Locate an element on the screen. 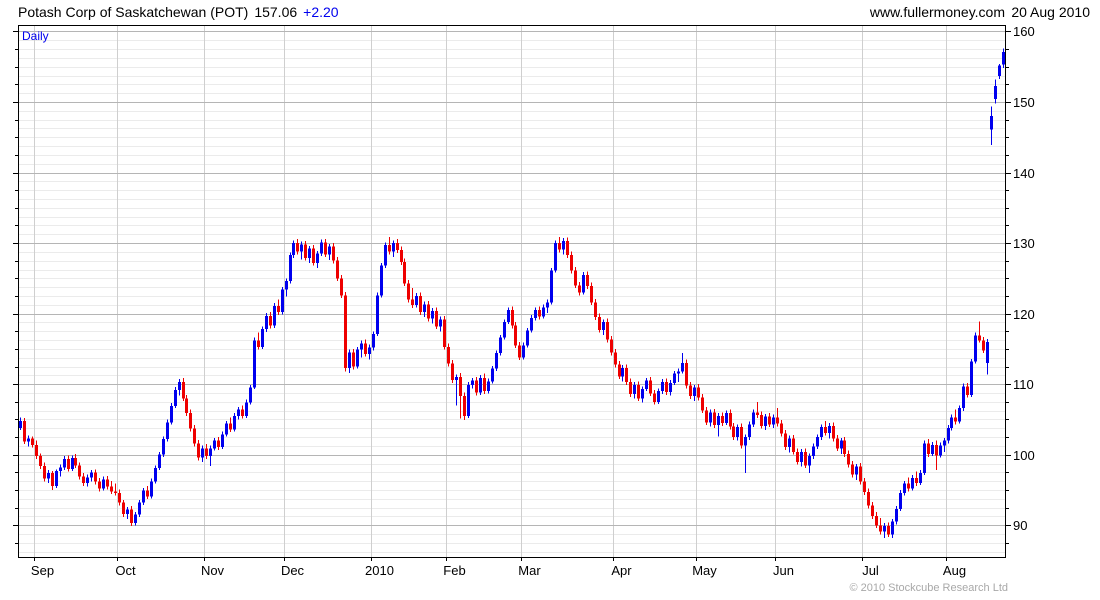  website-label: www.fullermoney.com is located at coordinates (937, 12).